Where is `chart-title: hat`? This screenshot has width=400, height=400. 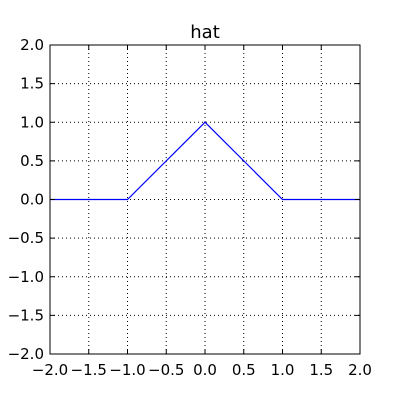
chart-title: hat is located at coordinates (205, 32).